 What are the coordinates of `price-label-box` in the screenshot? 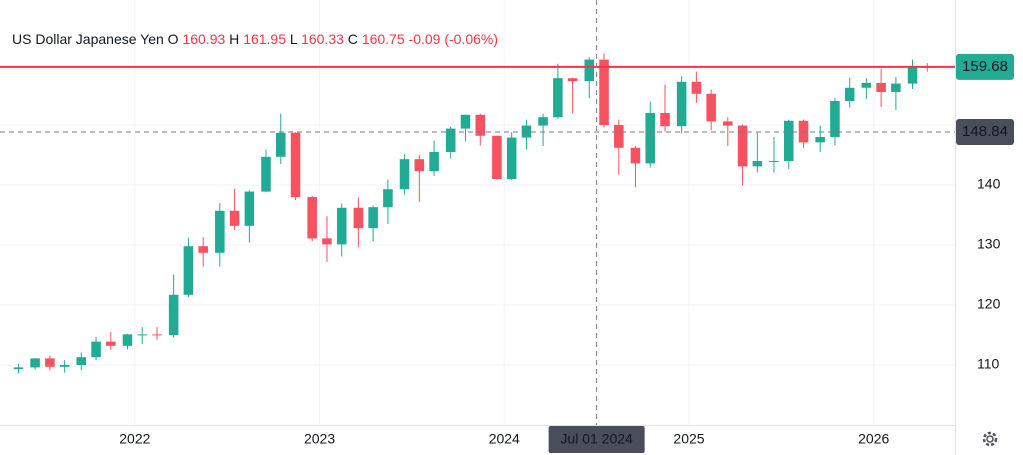 It's located at (985, 66).